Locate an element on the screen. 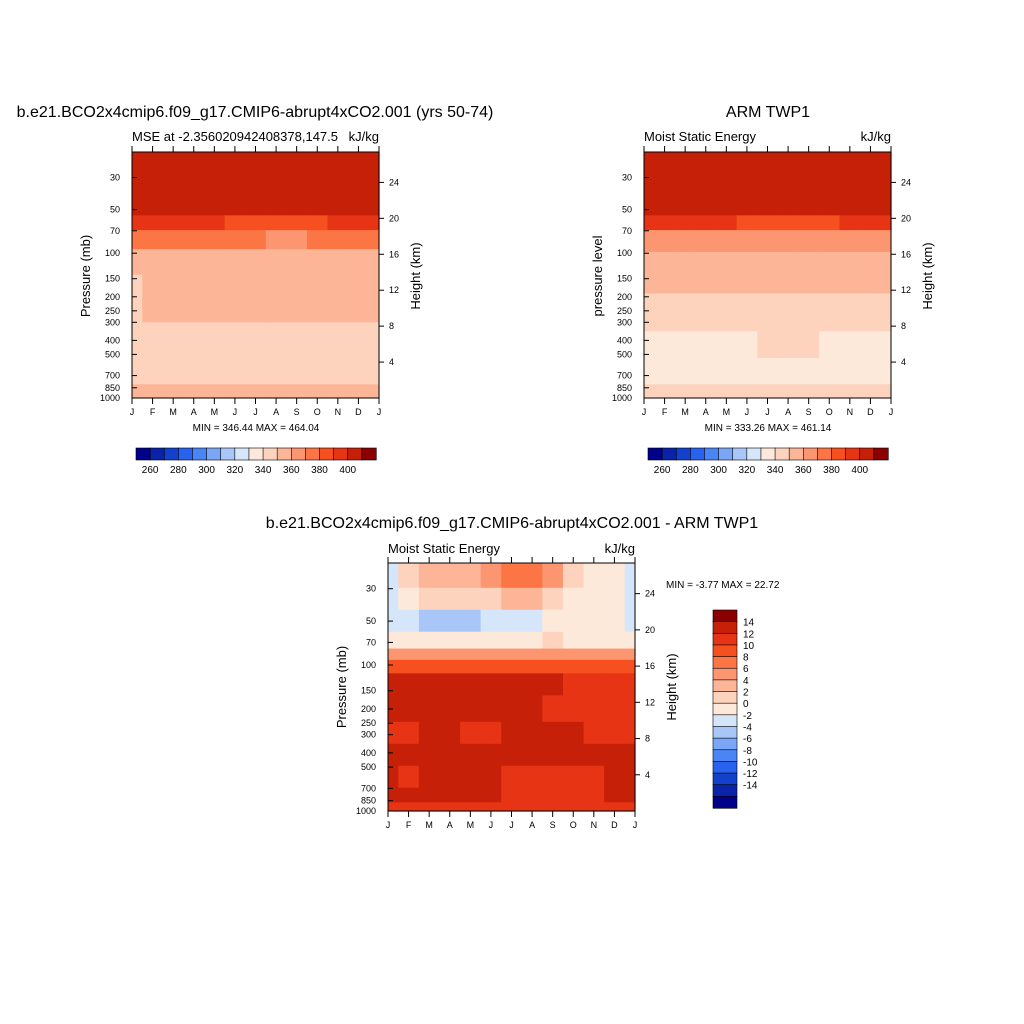 The height and width of the screenshot is (1024, 1024). panel2-ytick-right-label: 8 is located at coordinates (903, 326).